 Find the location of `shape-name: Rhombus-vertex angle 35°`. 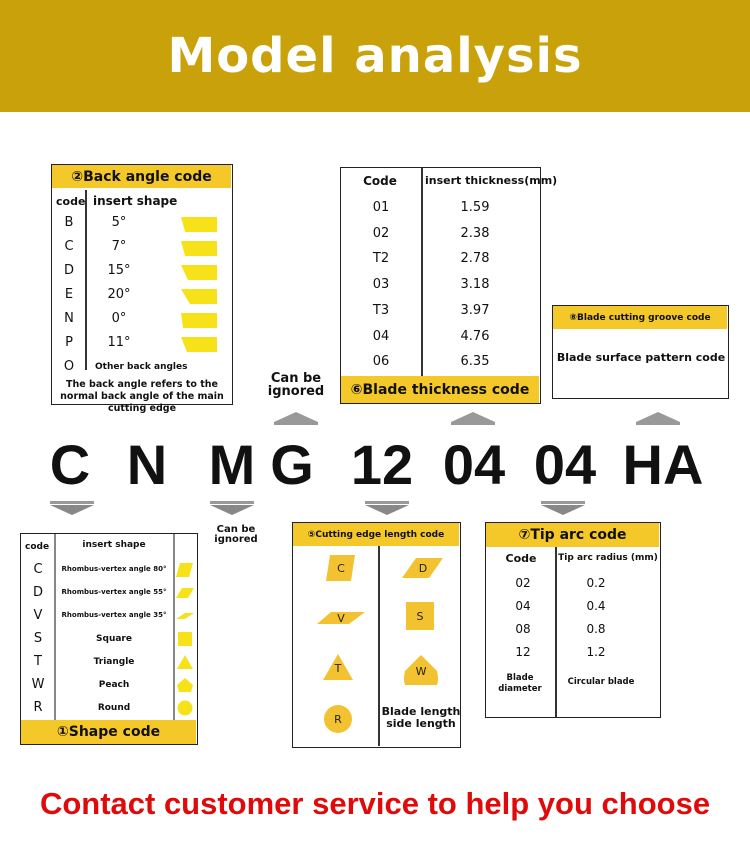

shape-name: Rhombus-vertex angle 35° is located at coordinates (114, 615).